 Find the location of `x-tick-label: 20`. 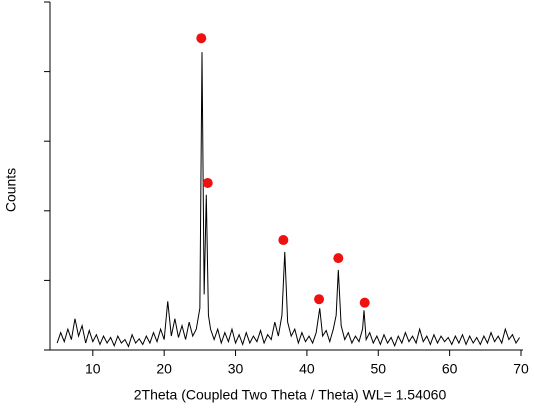

x-tick-label: 20 is located at coordinates (164, 369).